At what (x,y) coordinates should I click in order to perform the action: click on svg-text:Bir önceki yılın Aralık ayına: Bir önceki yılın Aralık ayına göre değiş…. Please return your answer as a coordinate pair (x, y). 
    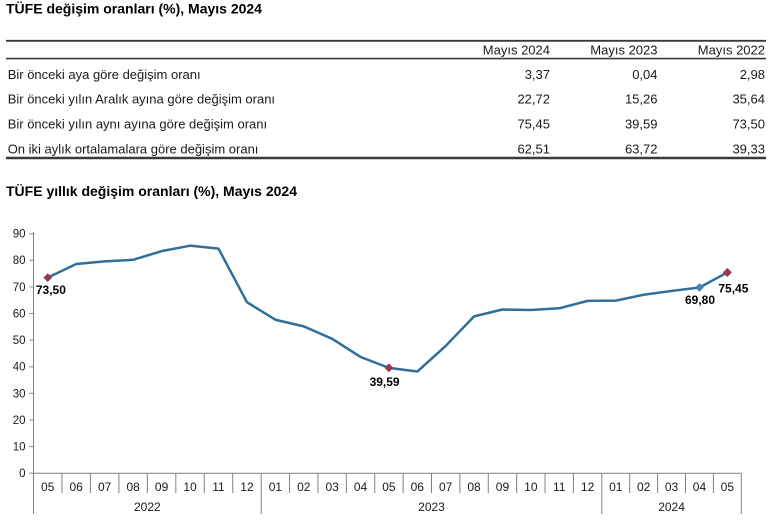
    Looking at the image, I should click on (141, 99).